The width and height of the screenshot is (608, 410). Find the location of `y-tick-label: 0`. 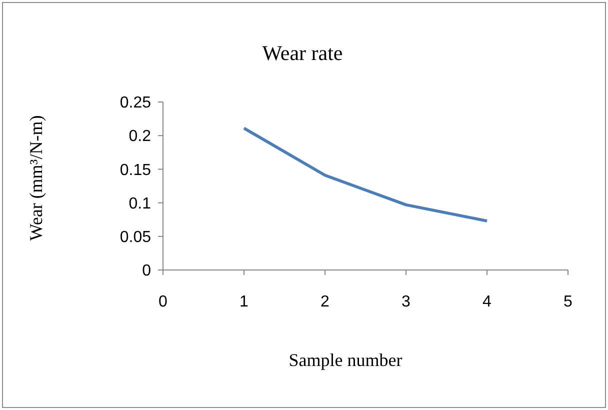

y-tick-label: 0 is located at coordinates (147, 271).